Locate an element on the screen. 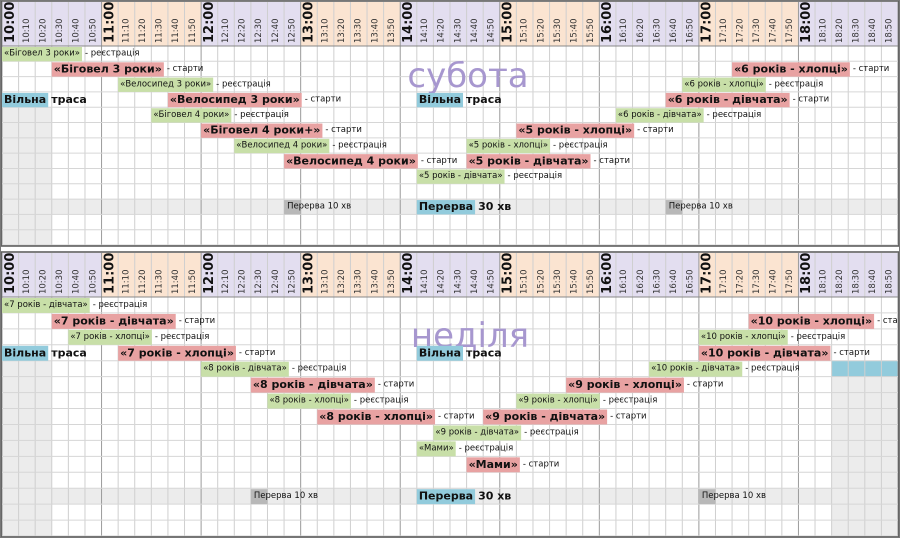  minute-label: 12:30 is located at coordinates (259, 282).